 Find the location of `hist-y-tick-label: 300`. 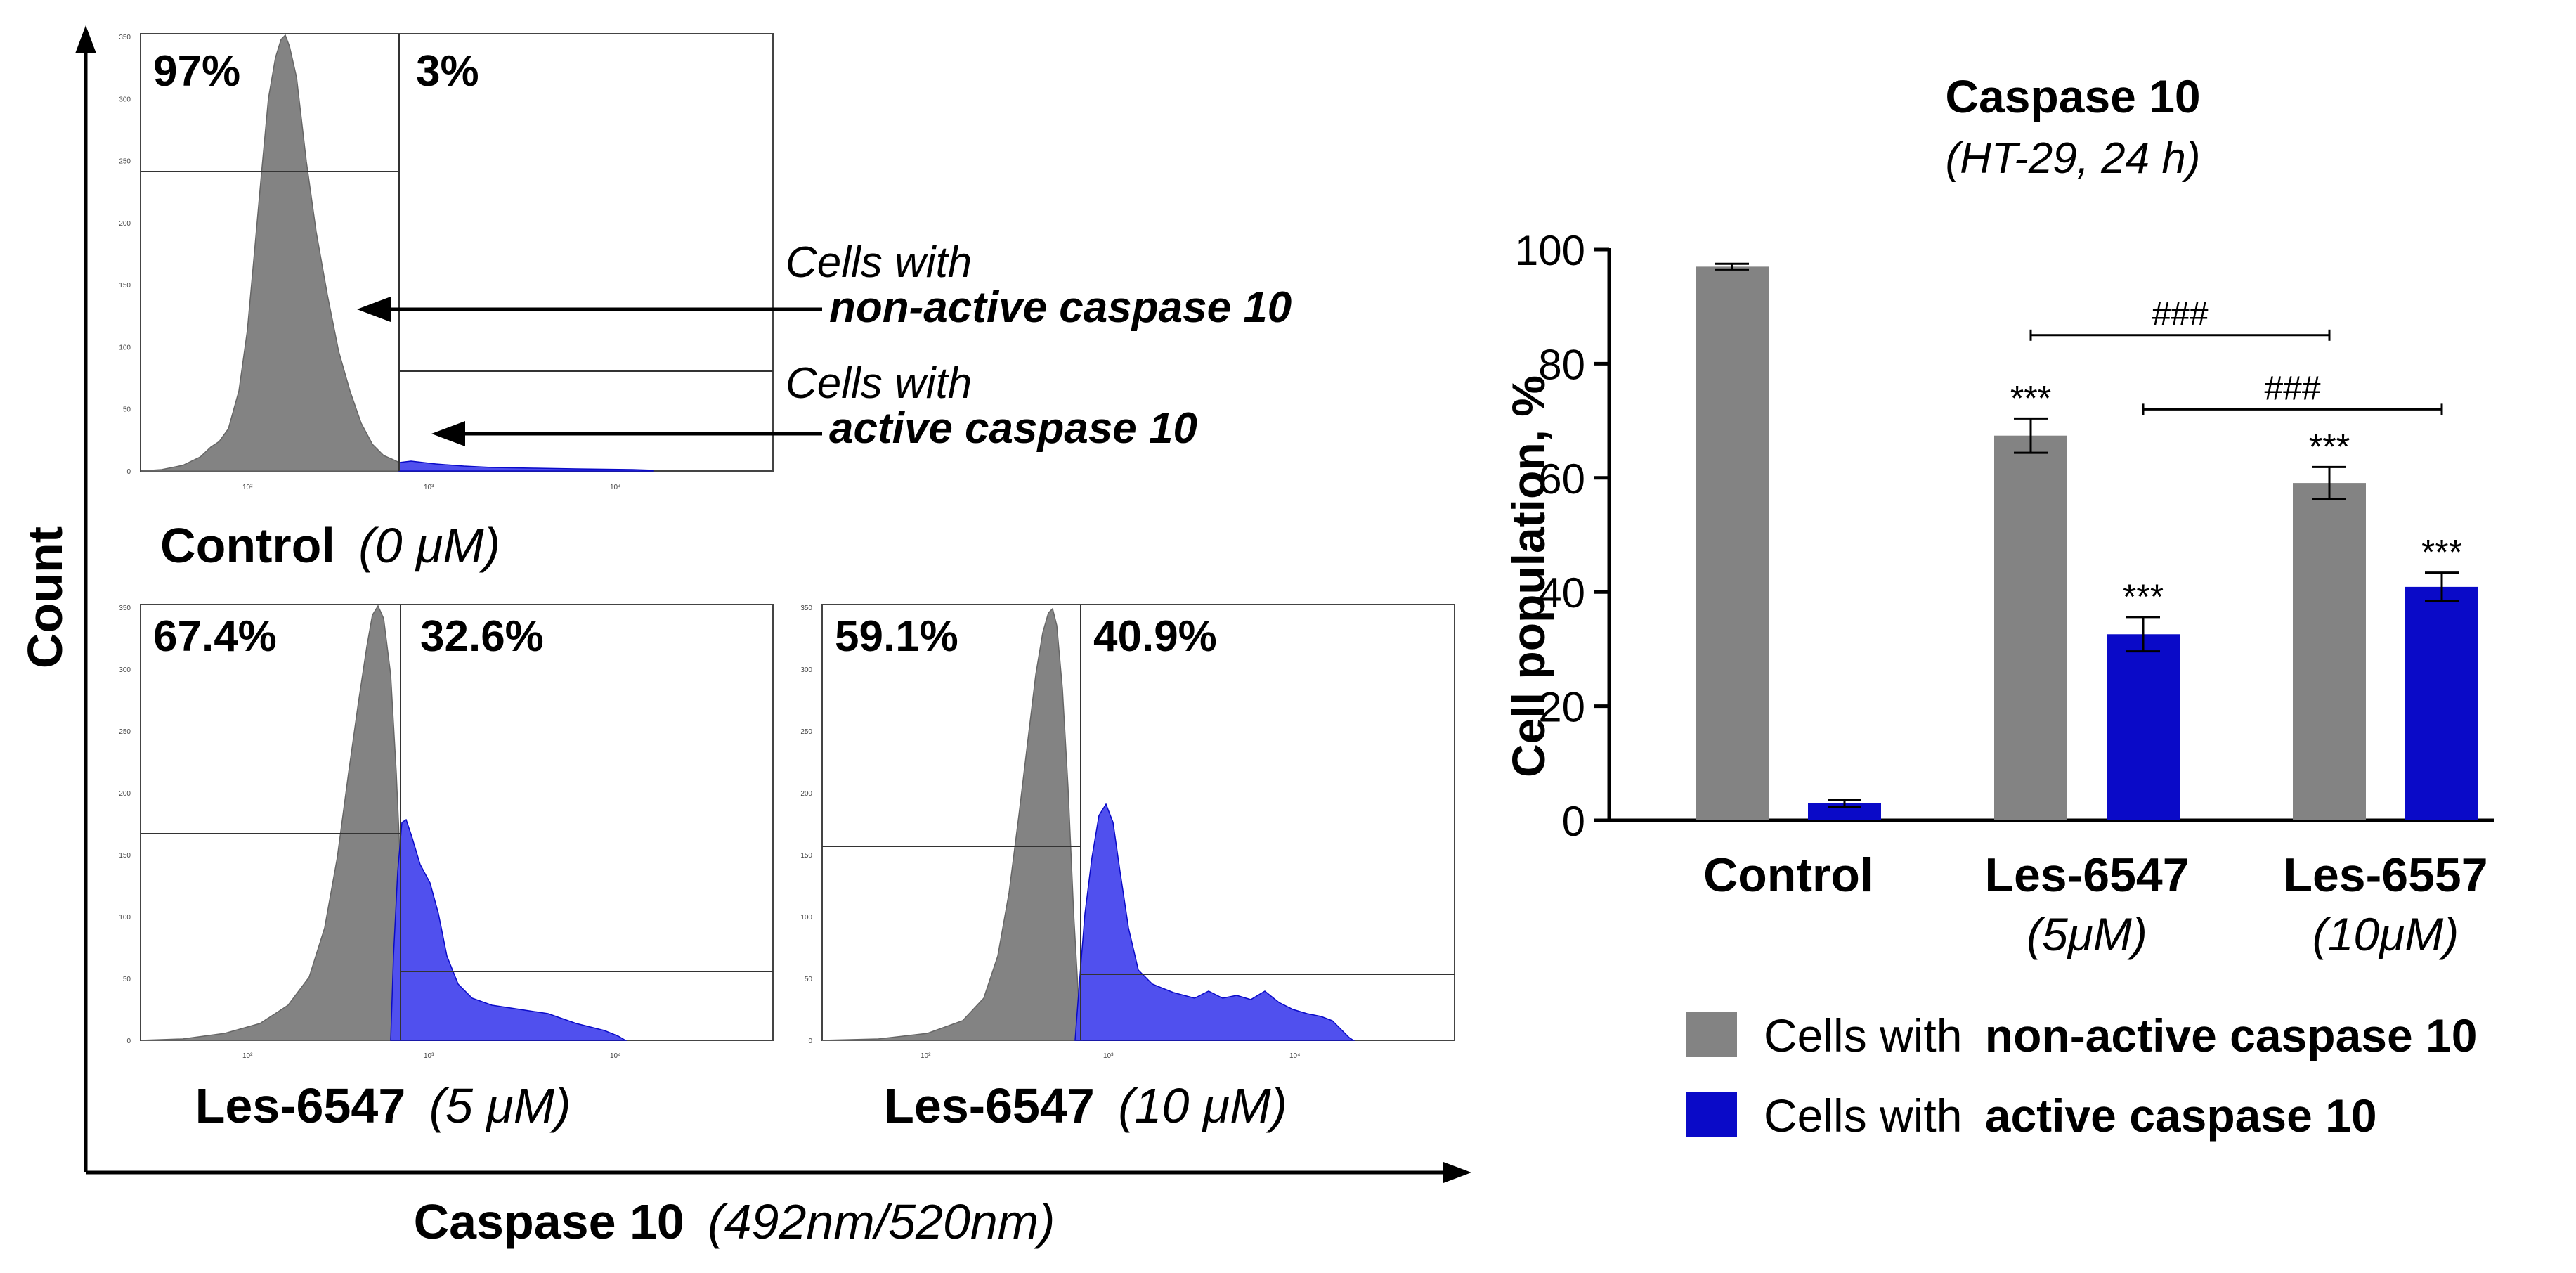

hist-y-tick-label: 300 is located at coordinates (125, 670).